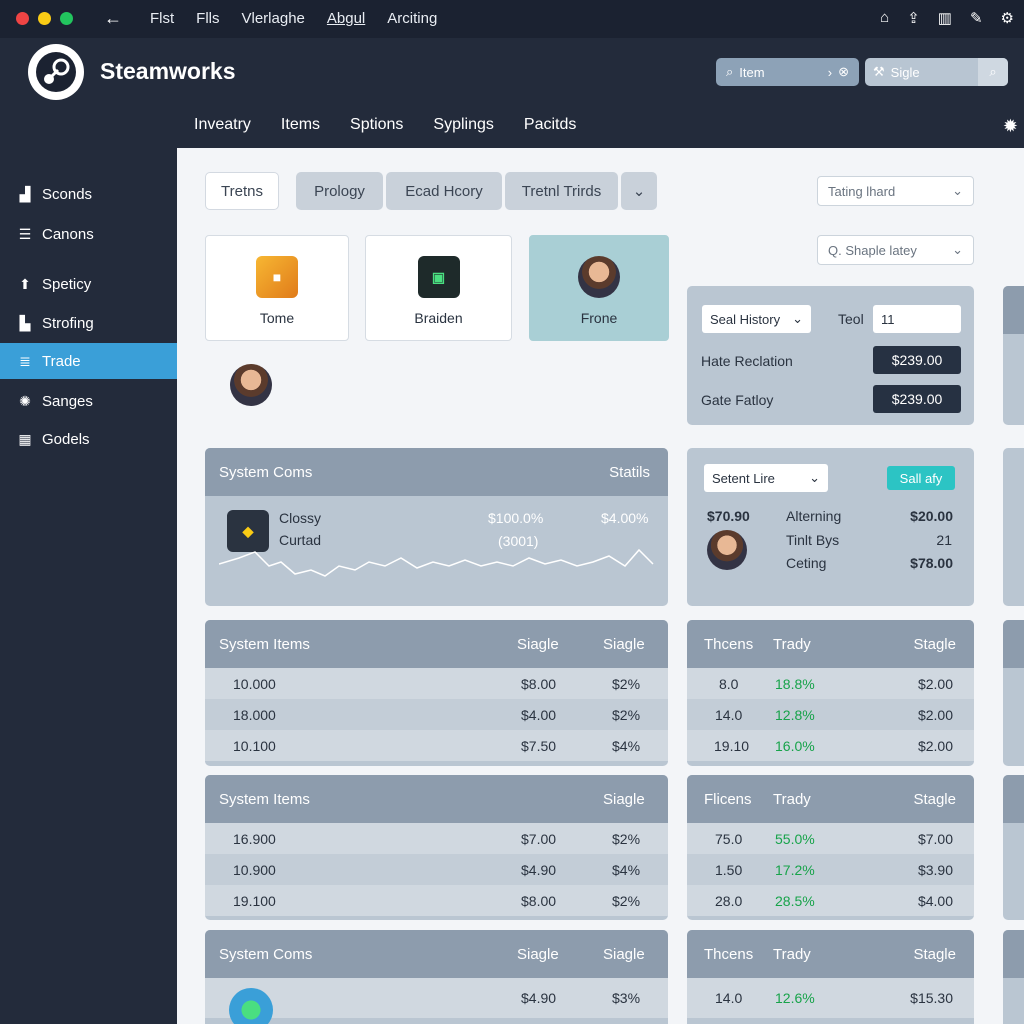 The image size is (1024, 1024). I want to click on table-row: 8.0 18.8% $2.00, so click(830, 683).